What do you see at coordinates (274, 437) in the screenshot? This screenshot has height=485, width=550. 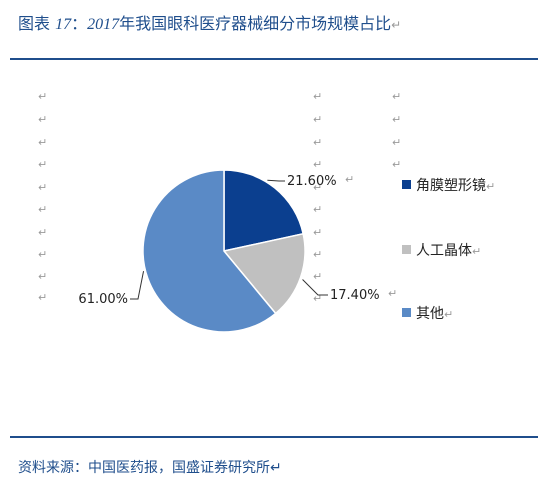 I see `bottom-divider` at bounding box center [274, 437].